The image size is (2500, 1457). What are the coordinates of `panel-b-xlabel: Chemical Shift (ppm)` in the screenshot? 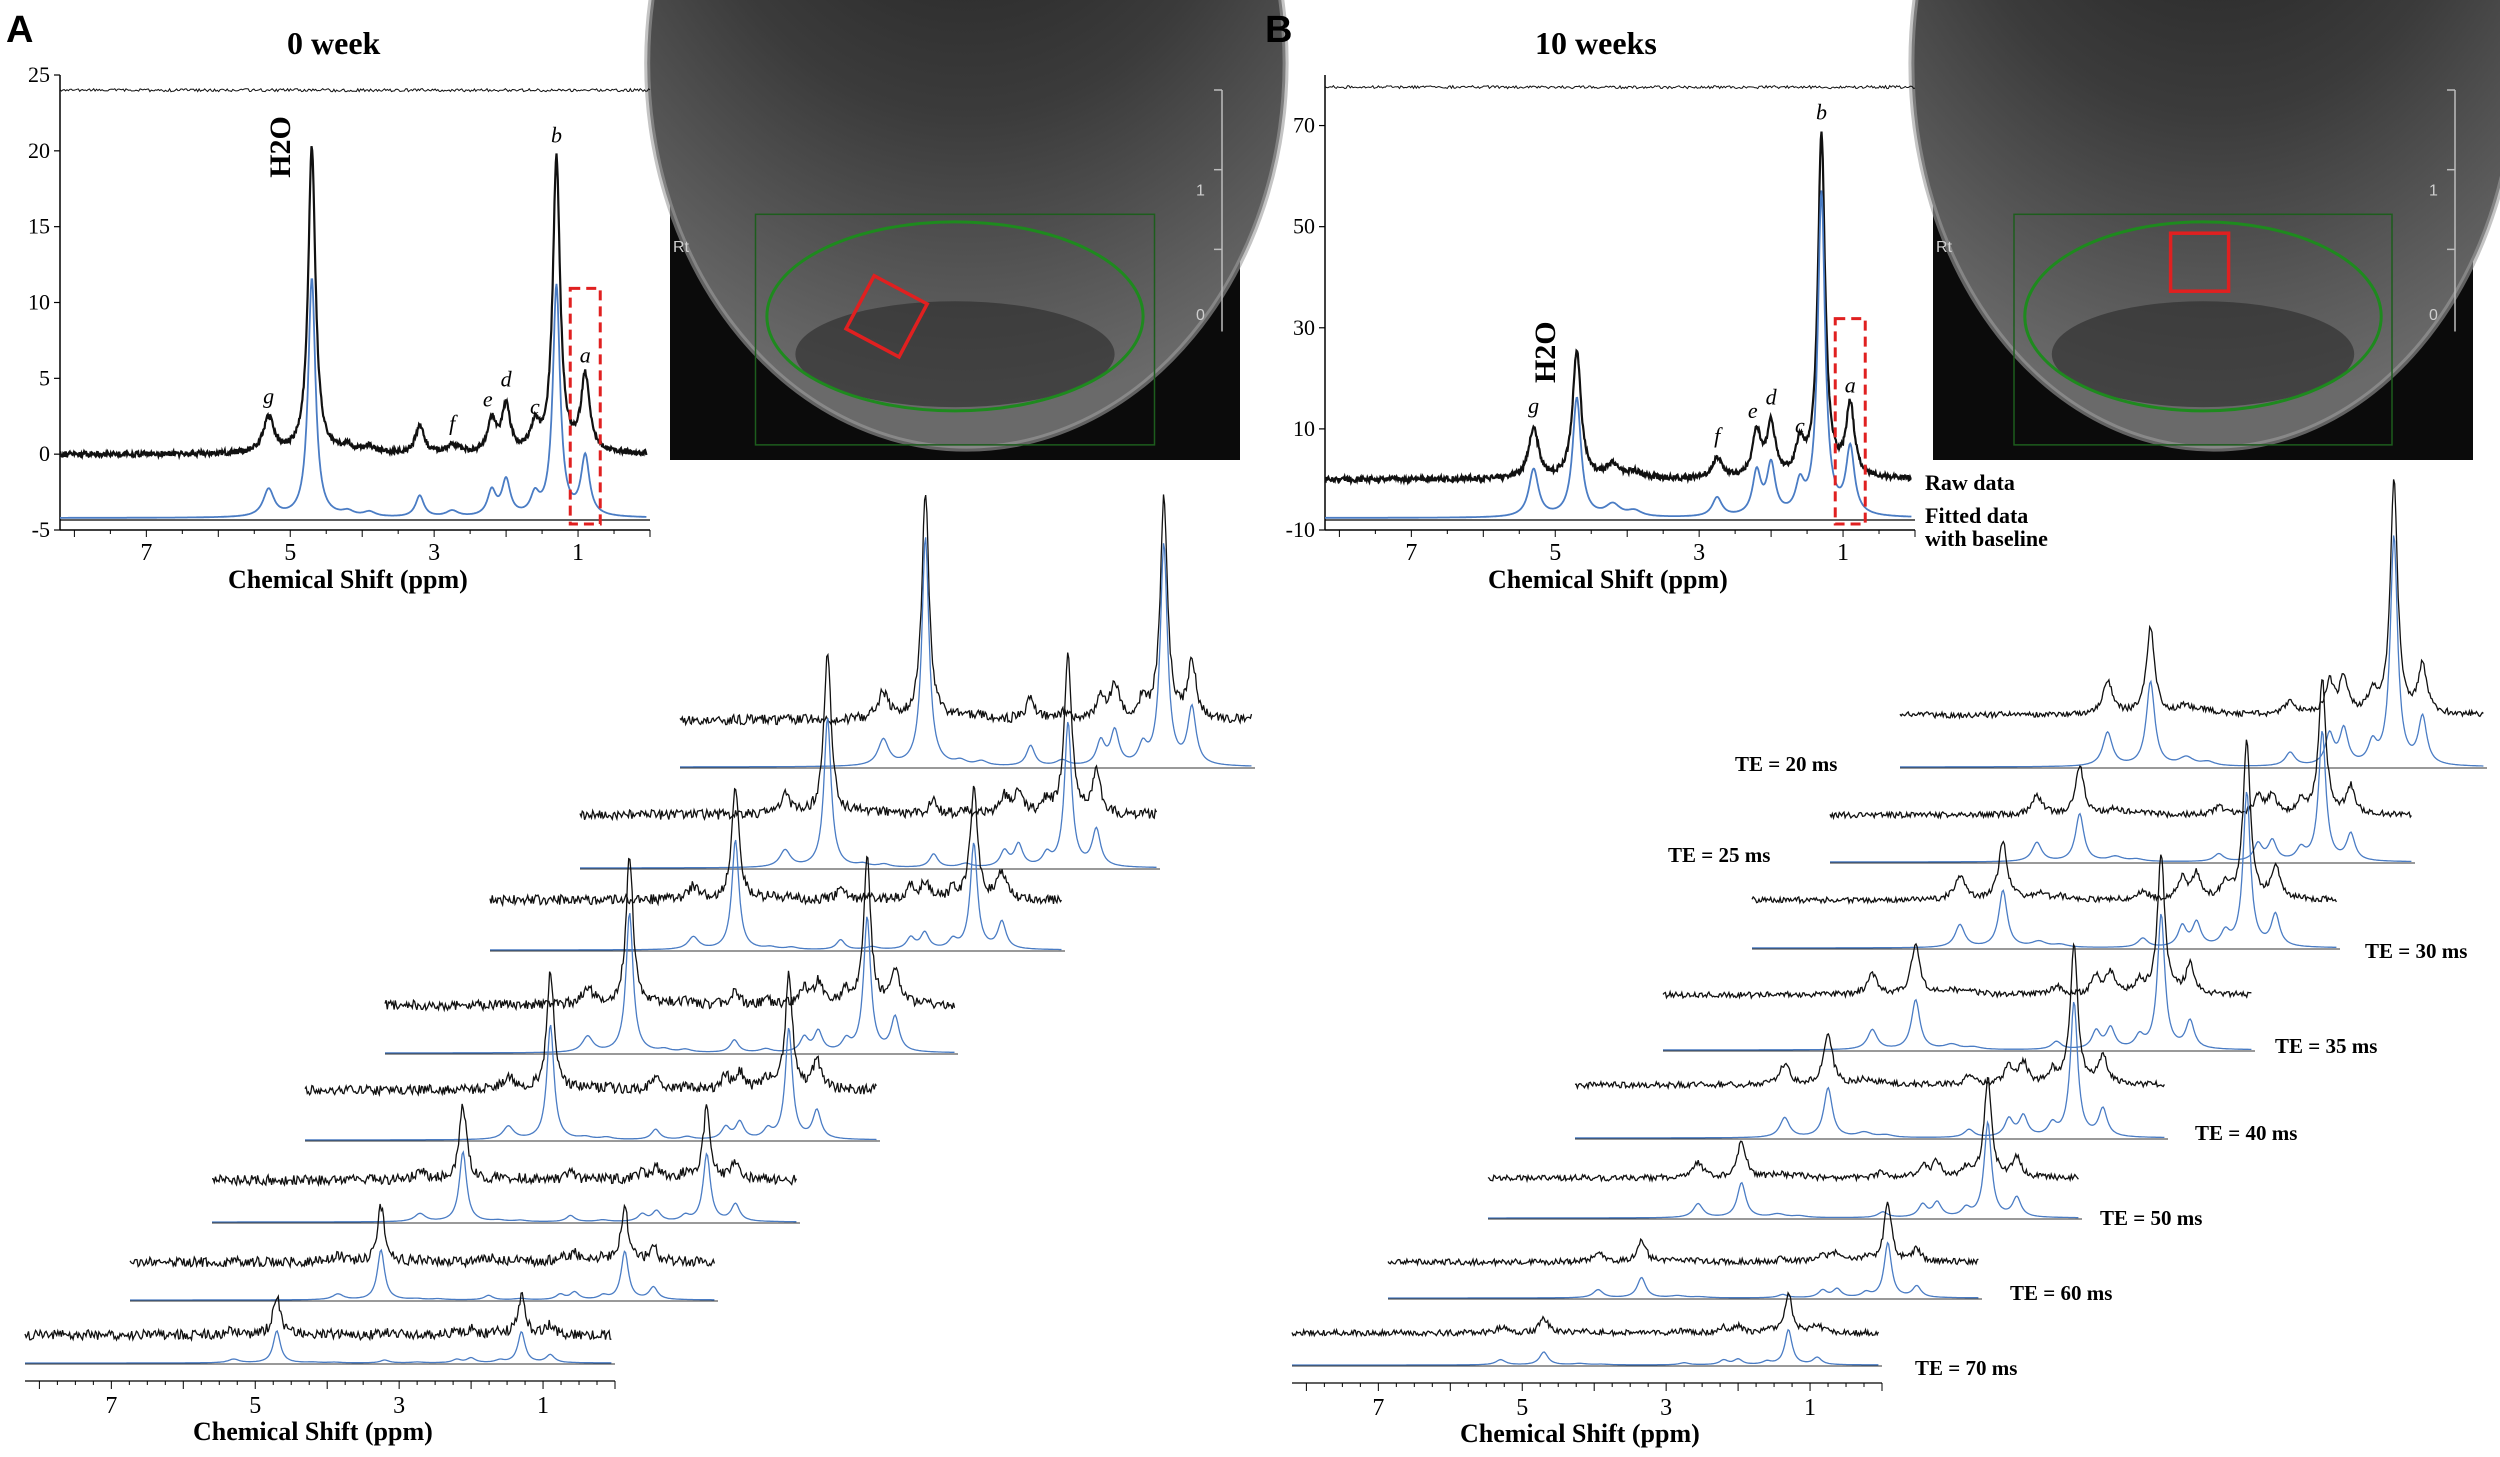 It's located at (1608, 579).